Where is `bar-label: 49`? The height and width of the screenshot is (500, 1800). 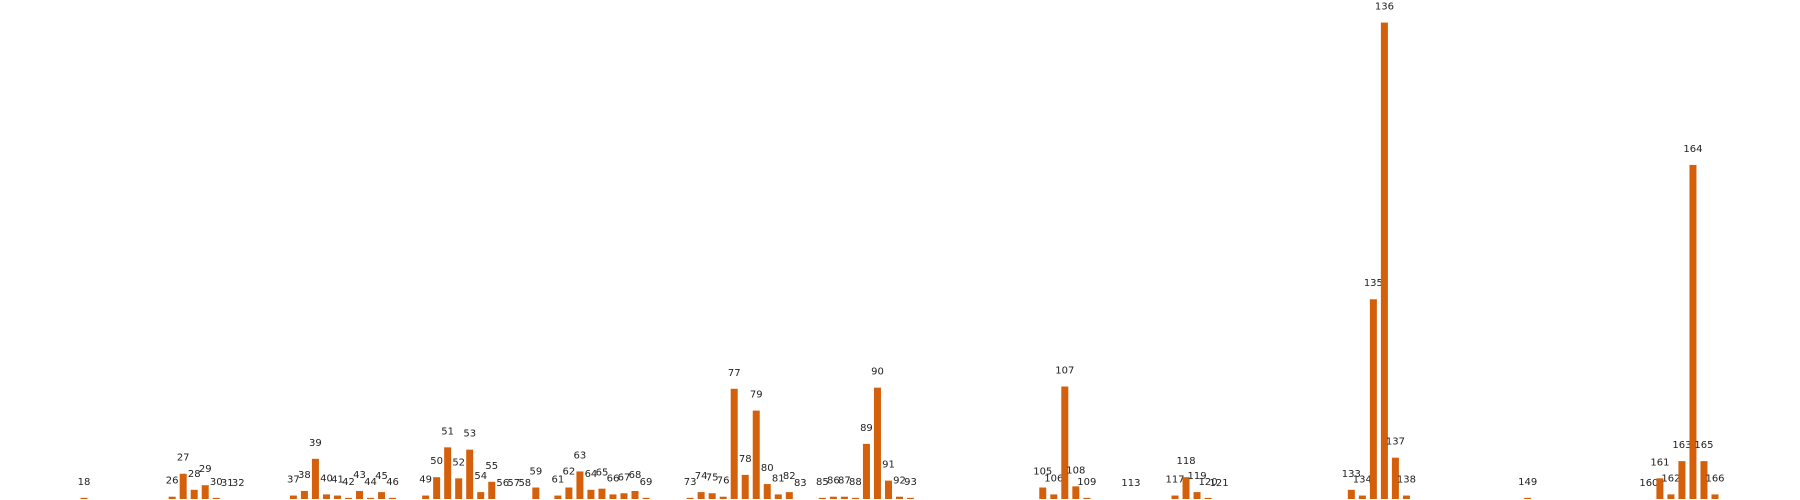 bar-label: 49 is located at coordinates (425, 480).